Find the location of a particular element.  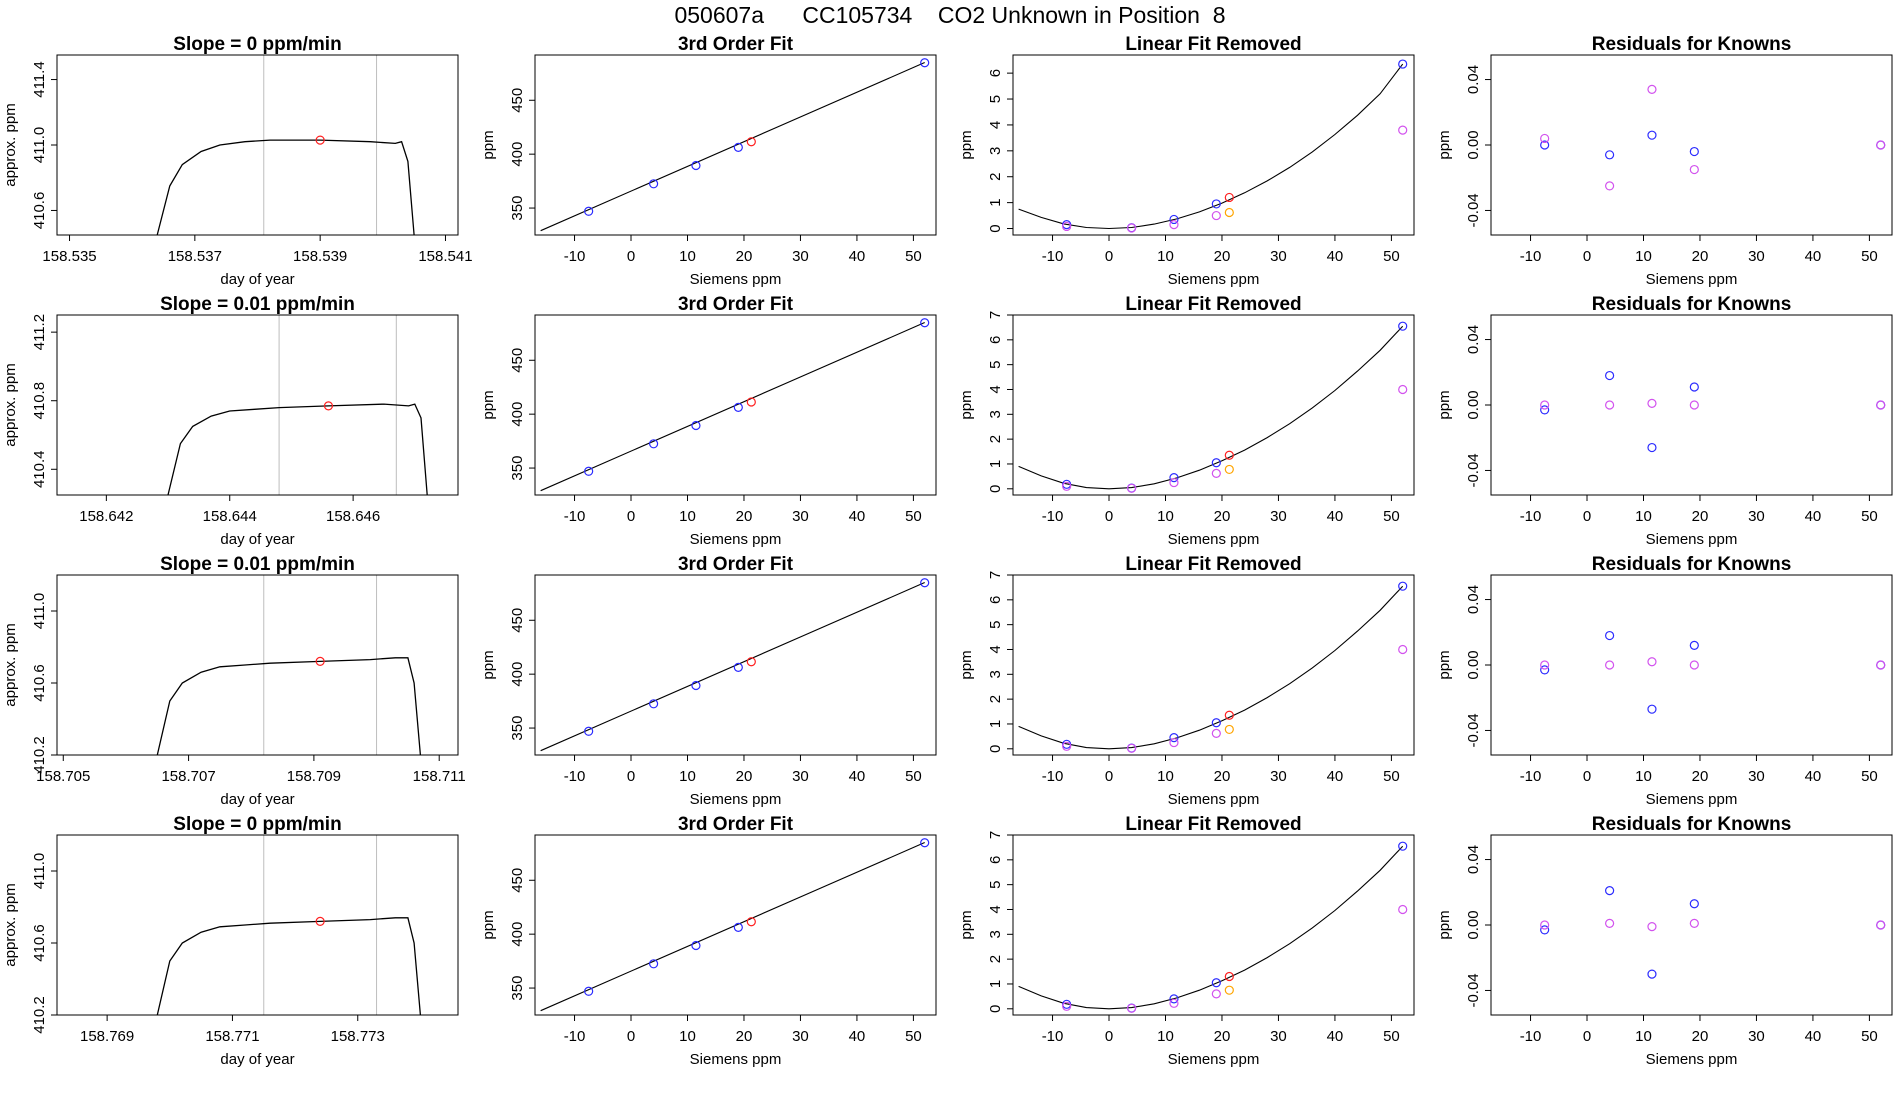

y-tick-label: 450 is located at coordinates (517, 100).